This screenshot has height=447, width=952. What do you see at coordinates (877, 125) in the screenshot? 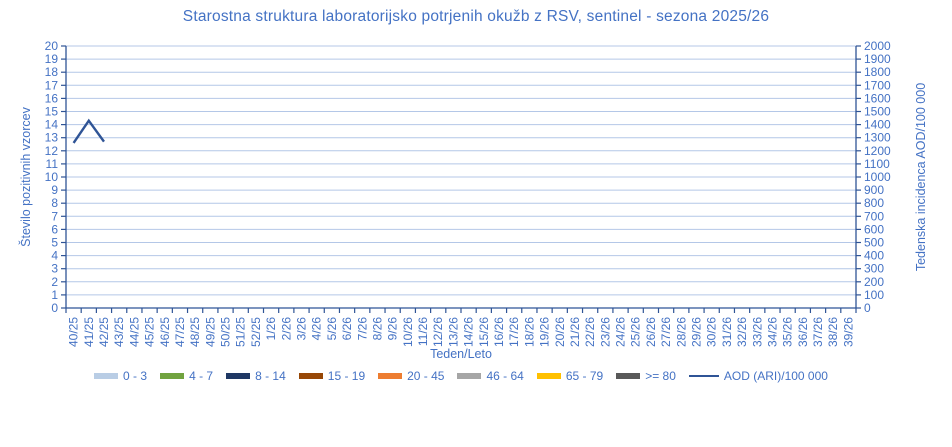
I see `y-tick-label-right: 1400` at bounding box center [877, 125].